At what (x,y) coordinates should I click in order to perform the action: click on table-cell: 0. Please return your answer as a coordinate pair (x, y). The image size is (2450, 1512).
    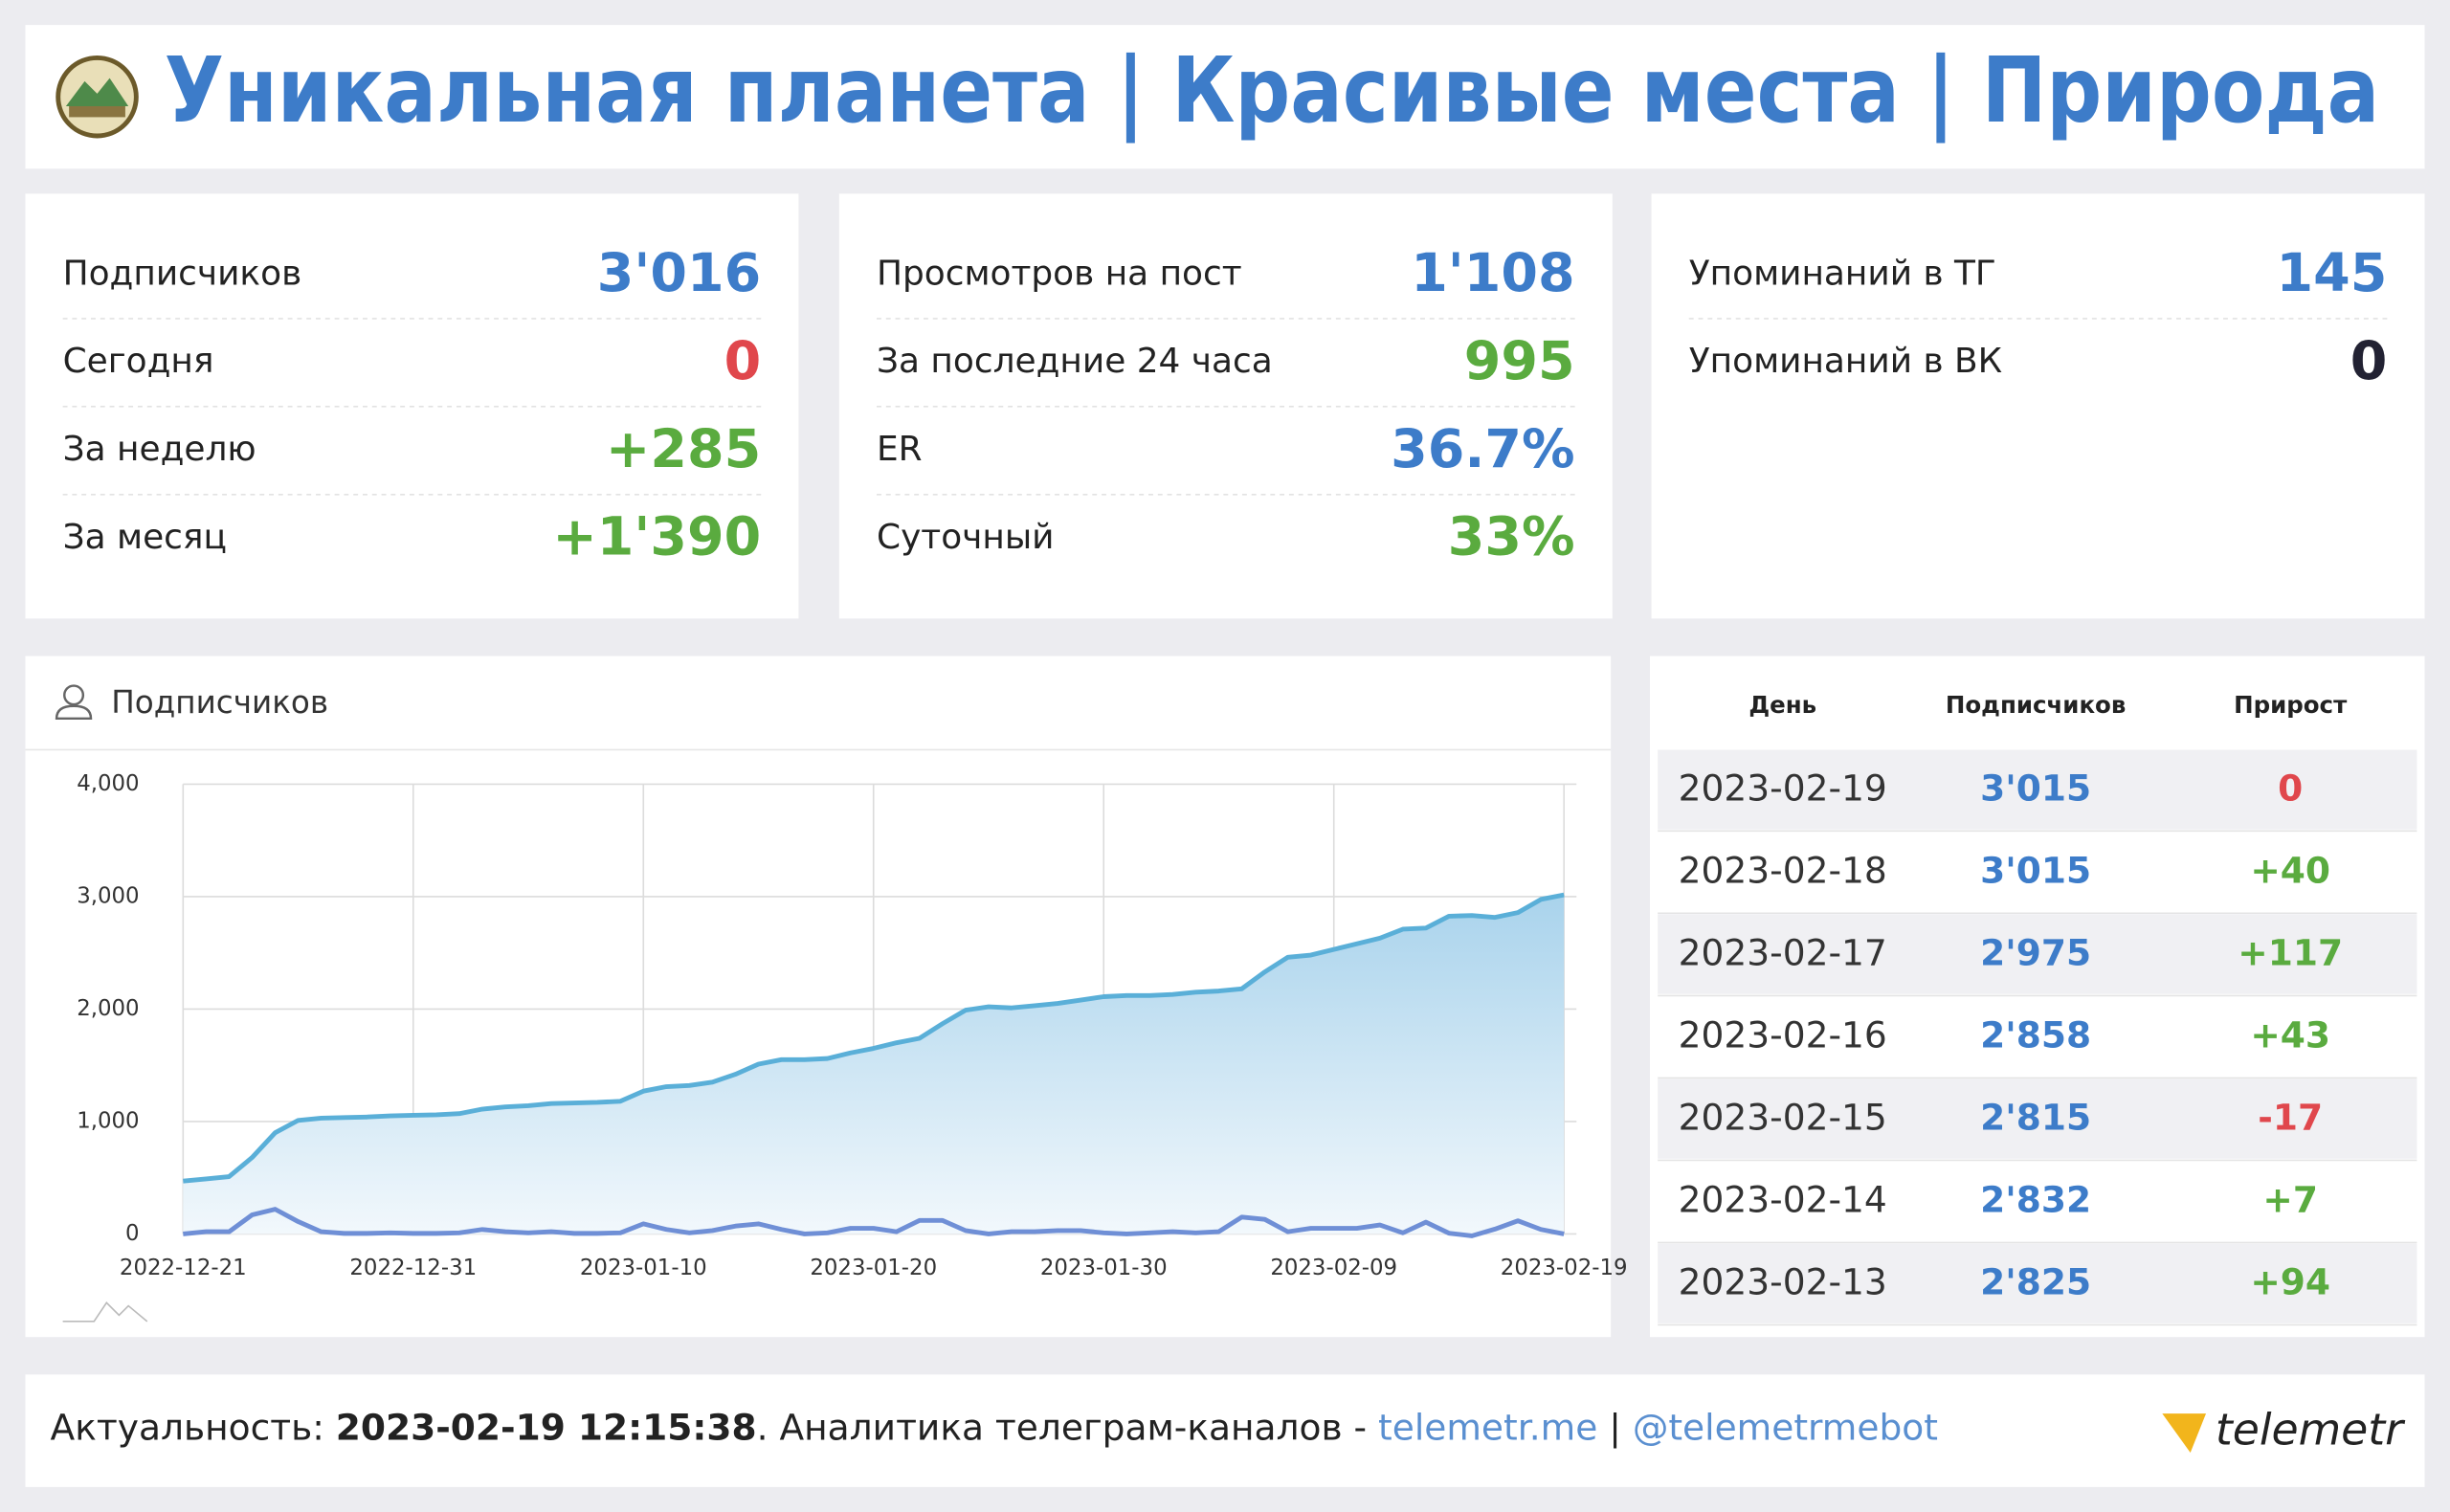
    Looking at the image, I should click on (2291, 788).